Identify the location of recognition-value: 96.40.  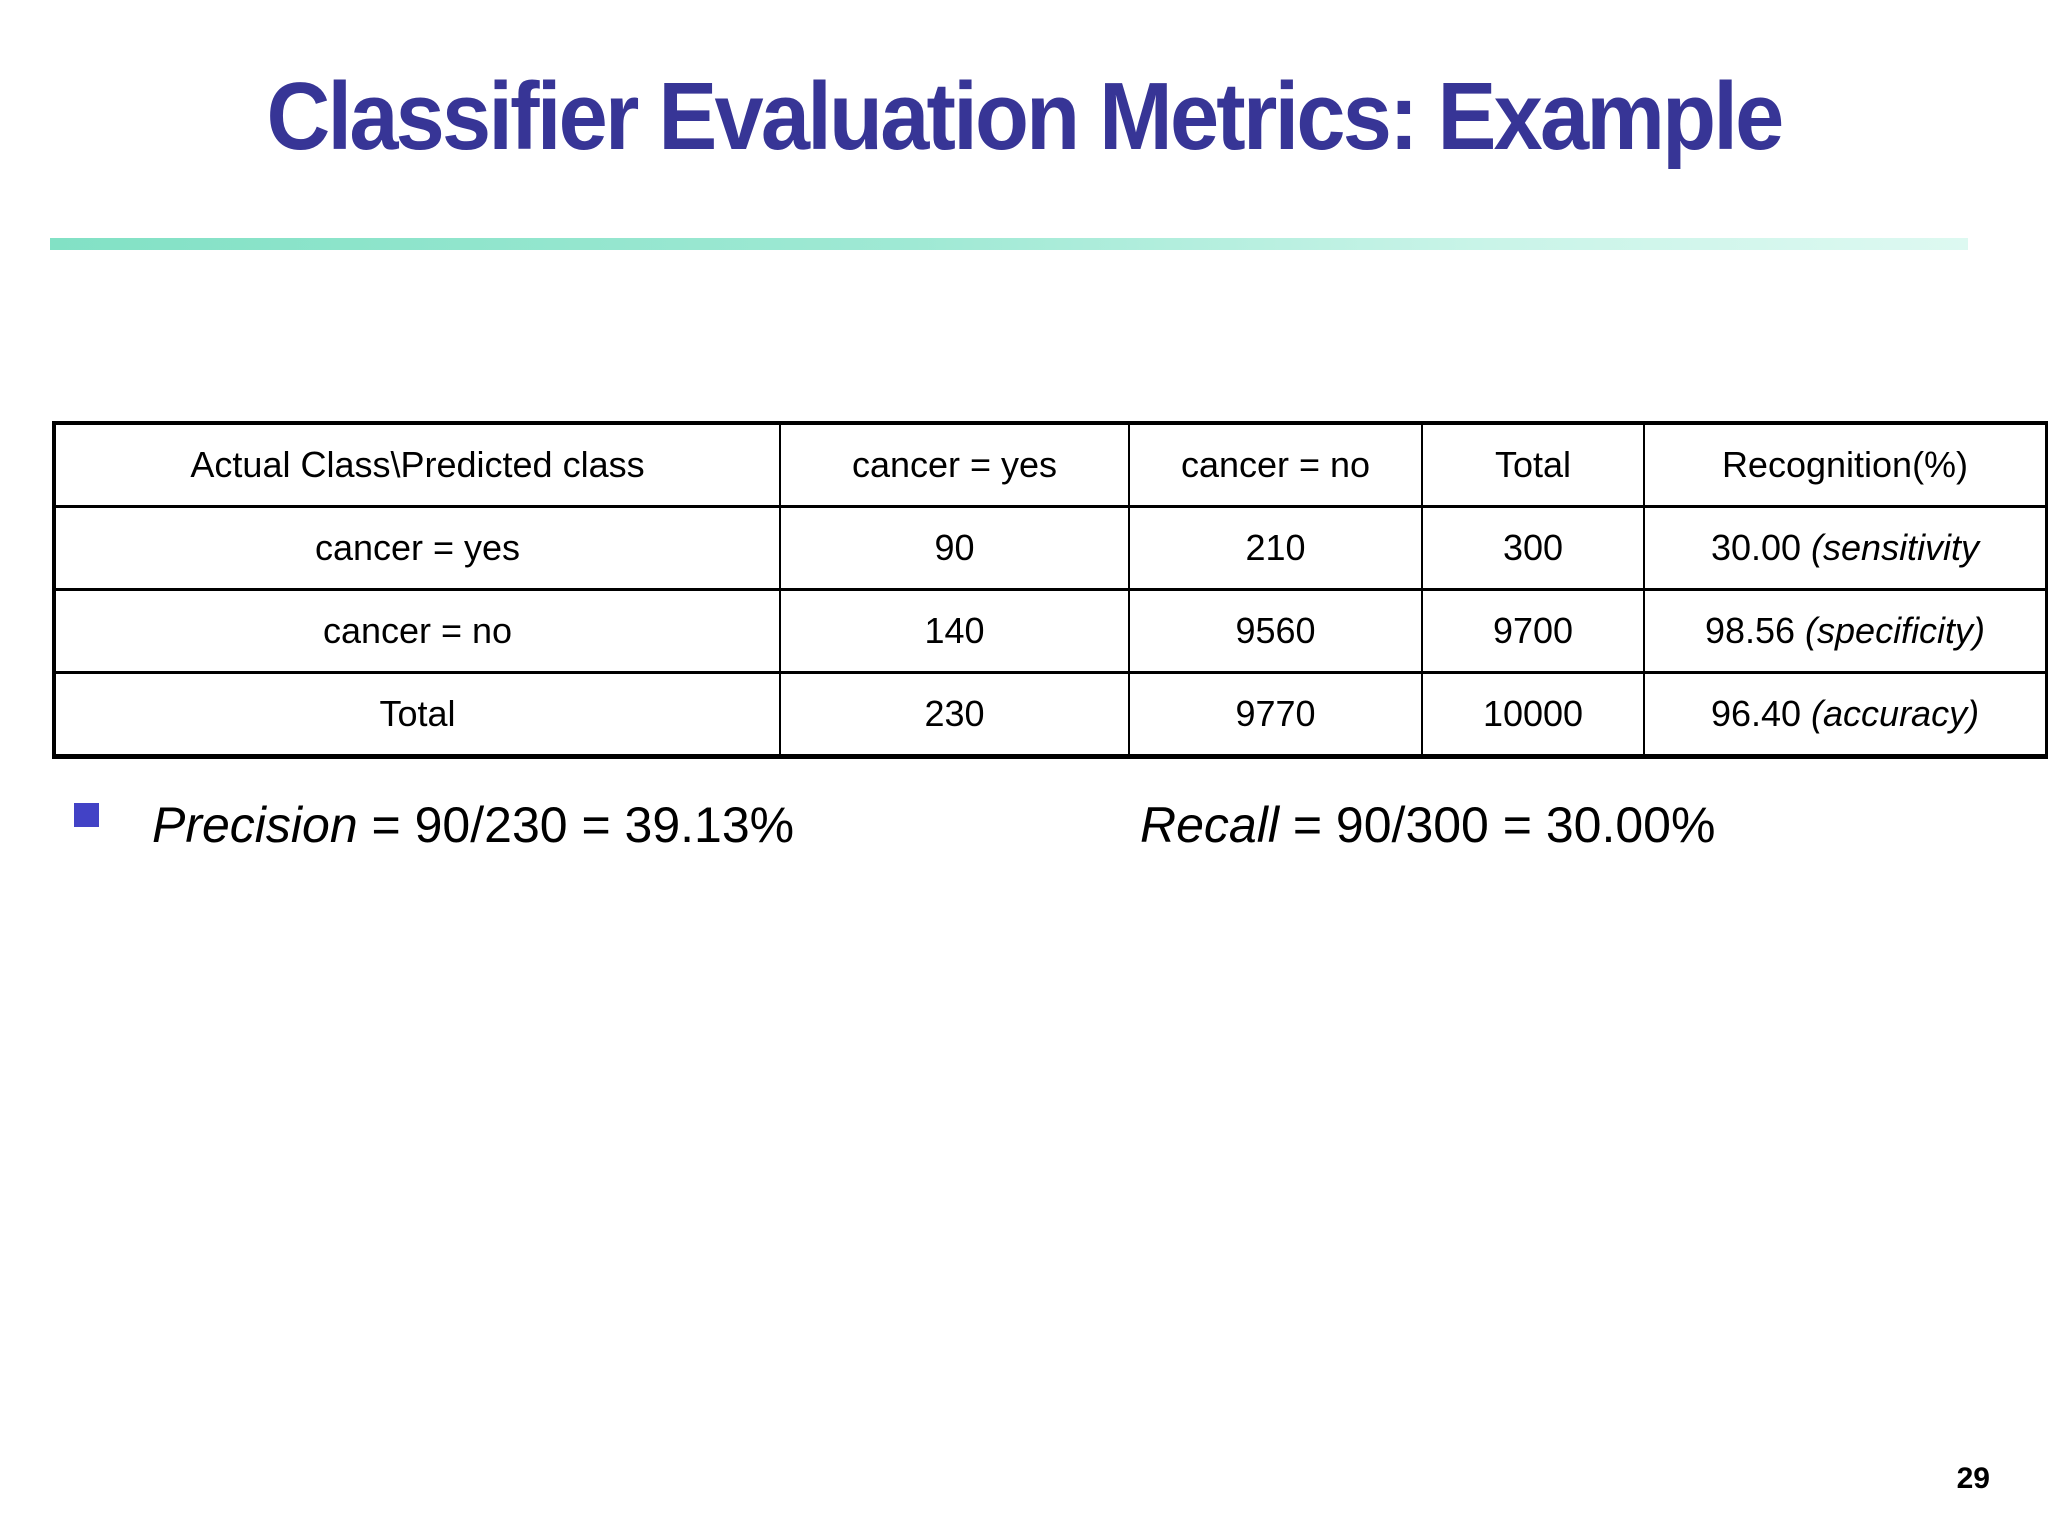
(1761, 713).